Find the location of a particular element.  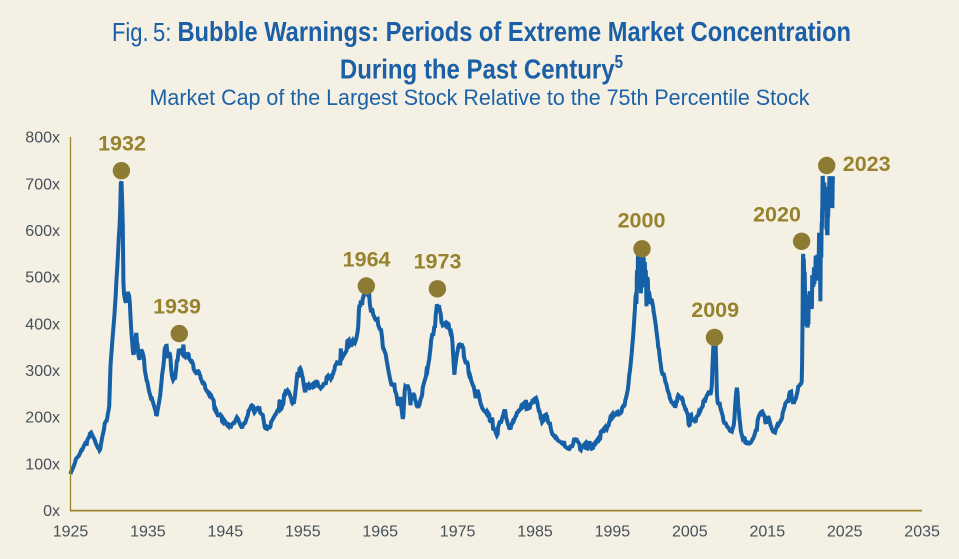

svg-text: 2009 is located at coordinates (715, 310).